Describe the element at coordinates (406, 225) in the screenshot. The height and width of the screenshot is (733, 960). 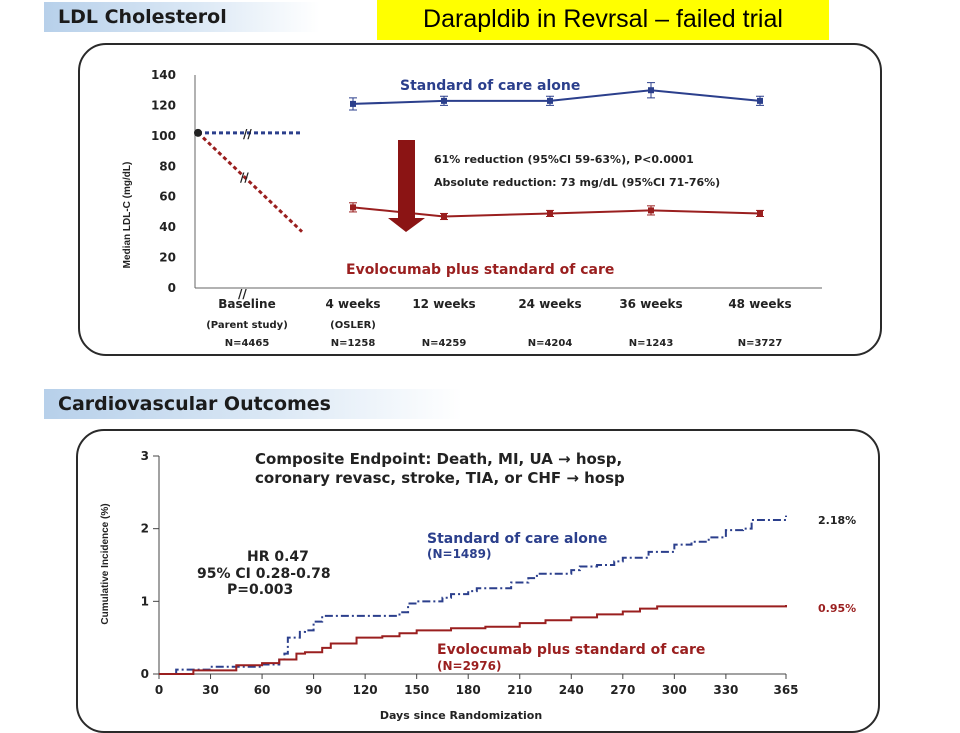
I see `arrow-head` at that location.